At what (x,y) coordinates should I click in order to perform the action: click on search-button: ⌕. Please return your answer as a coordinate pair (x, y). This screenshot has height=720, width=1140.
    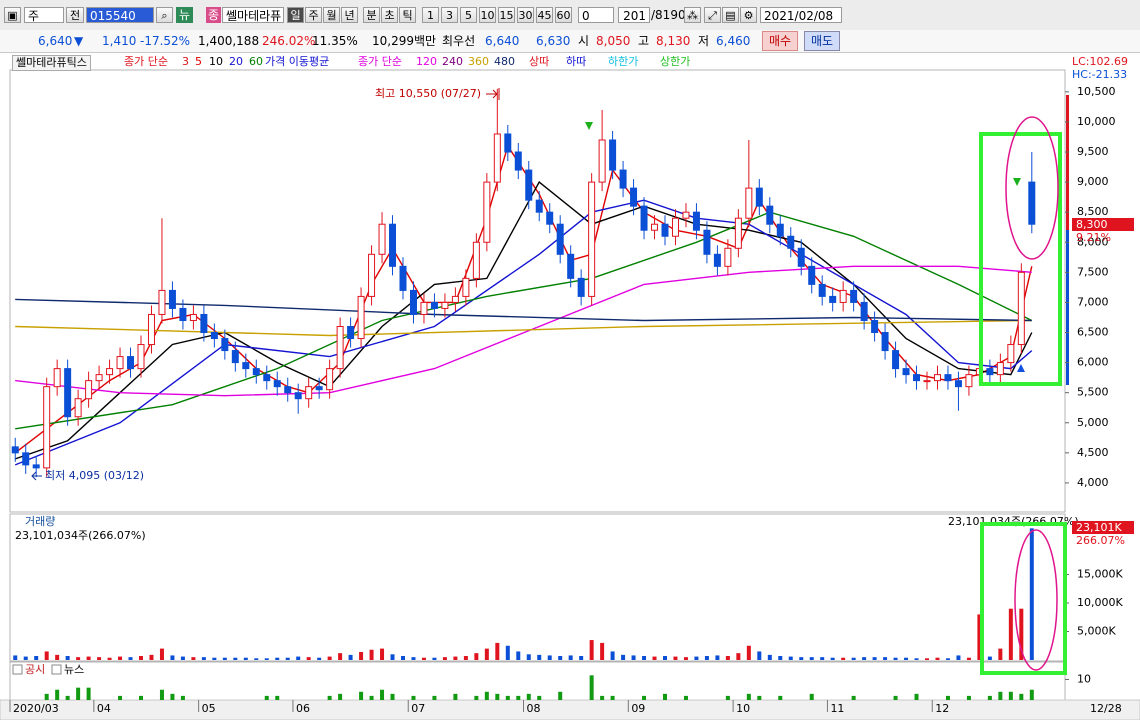
    Looking at the image, I should click on (164, 15).